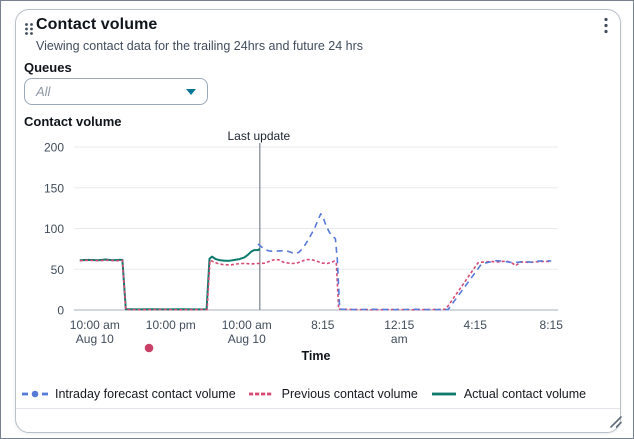  What do you see at coordinates (149, 348) in the screenshot?
I see `annotation-dot` at bounding box center [149, 348].